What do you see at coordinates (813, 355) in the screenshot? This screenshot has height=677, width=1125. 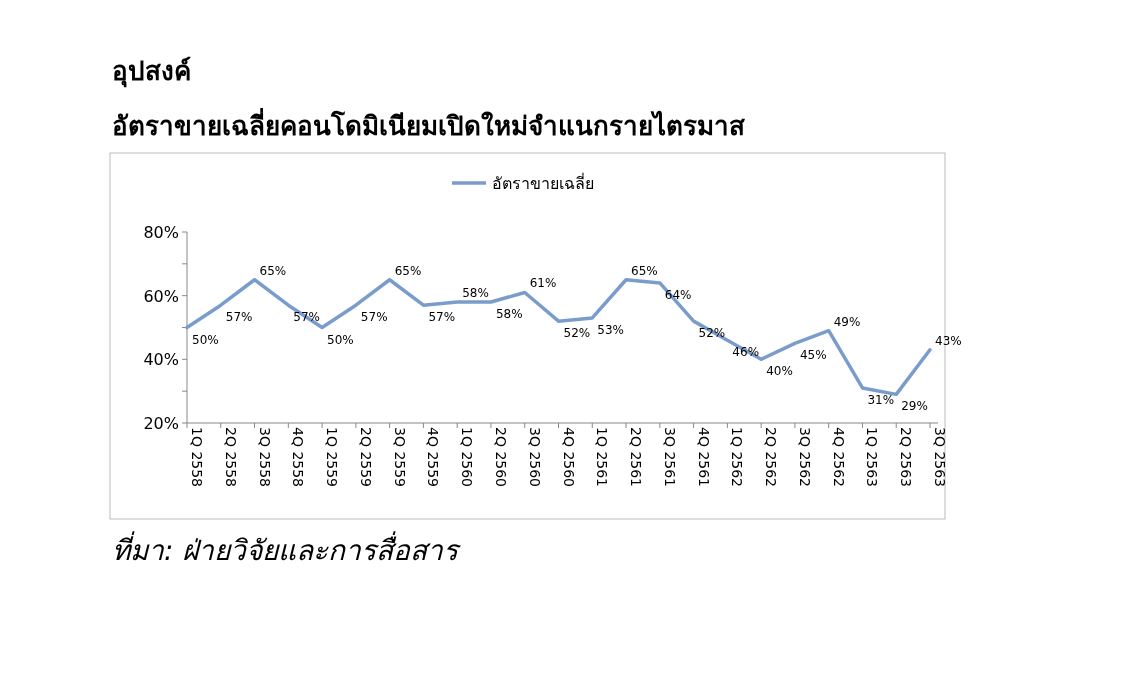 I see `data-label: 45%` at bounding box center [813, 355].